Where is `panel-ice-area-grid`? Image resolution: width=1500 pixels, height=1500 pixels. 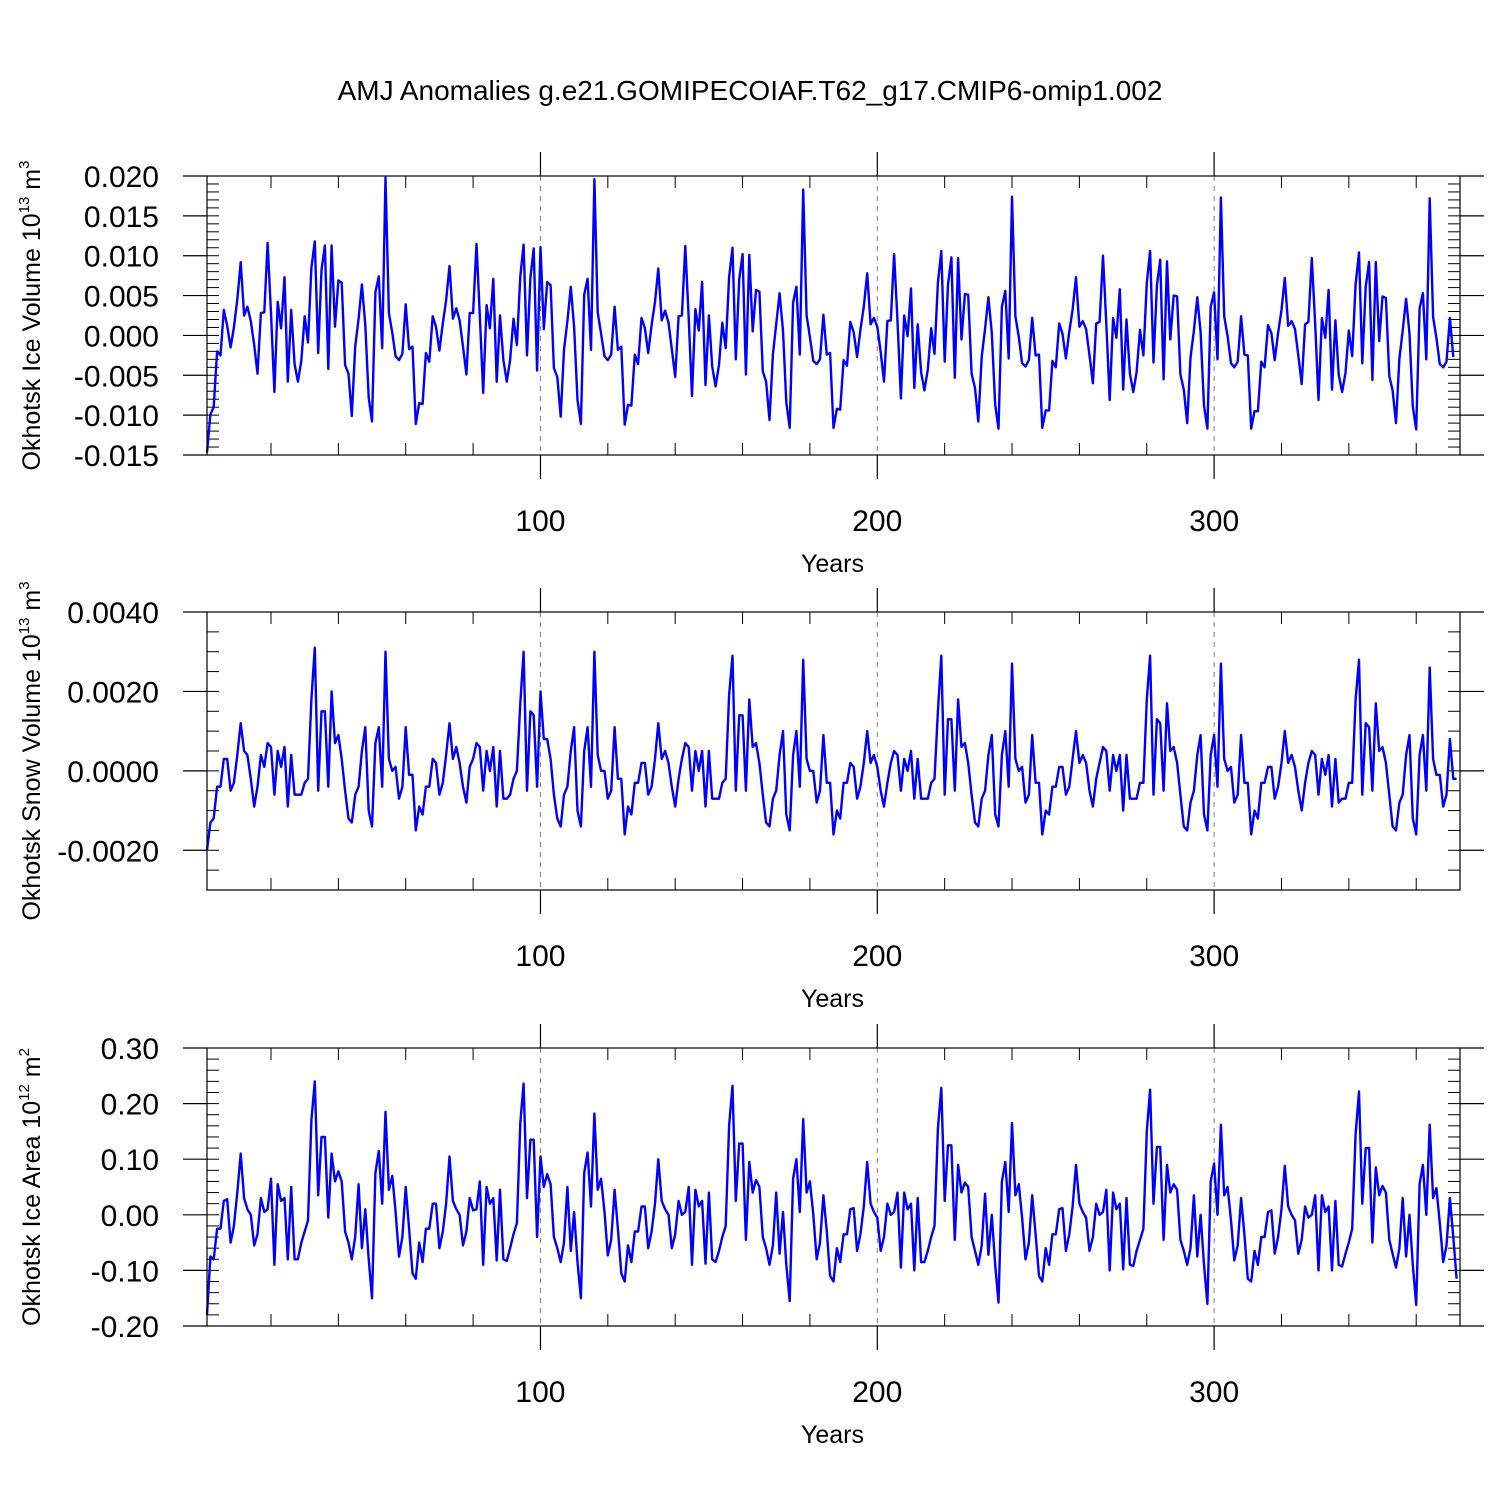 panel-ice-area-grid is located at coordinates (877, 1187).